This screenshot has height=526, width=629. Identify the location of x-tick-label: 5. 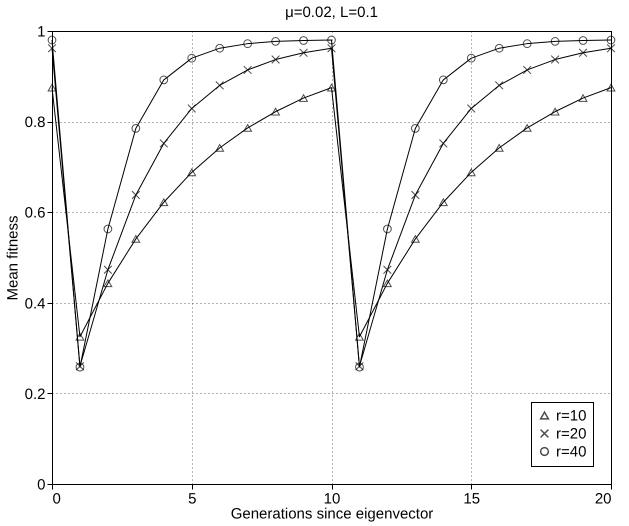
(192, 499).